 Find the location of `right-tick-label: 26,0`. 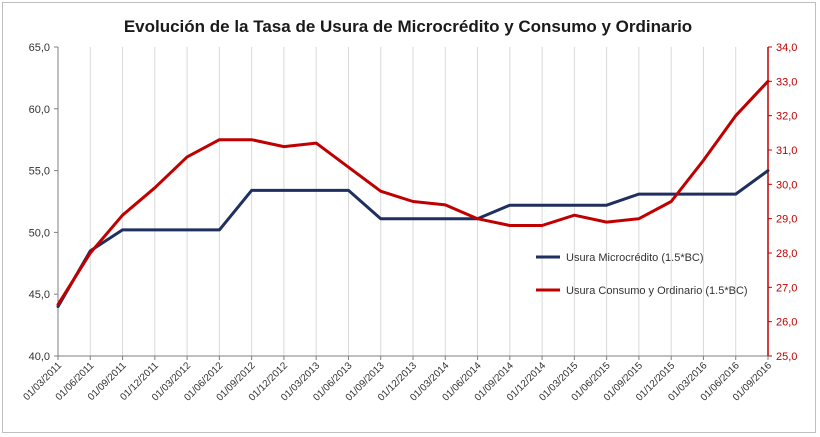

right-tick-label: 26,0 is located at coordinates (786, 323).